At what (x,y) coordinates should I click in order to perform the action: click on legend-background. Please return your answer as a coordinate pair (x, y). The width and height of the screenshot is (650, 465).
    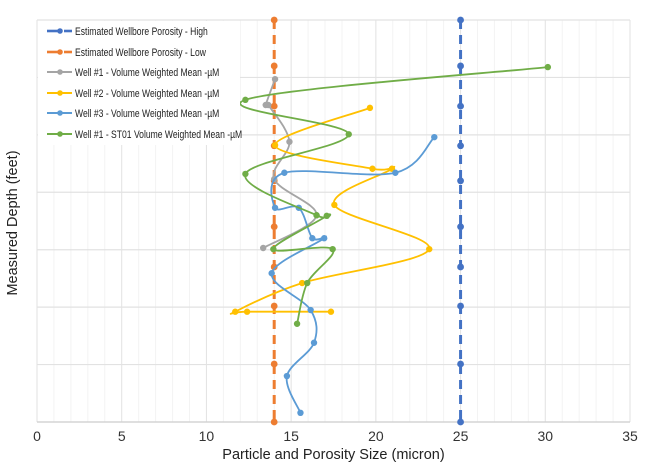
    Looking at the image, I should click on (139, 83).